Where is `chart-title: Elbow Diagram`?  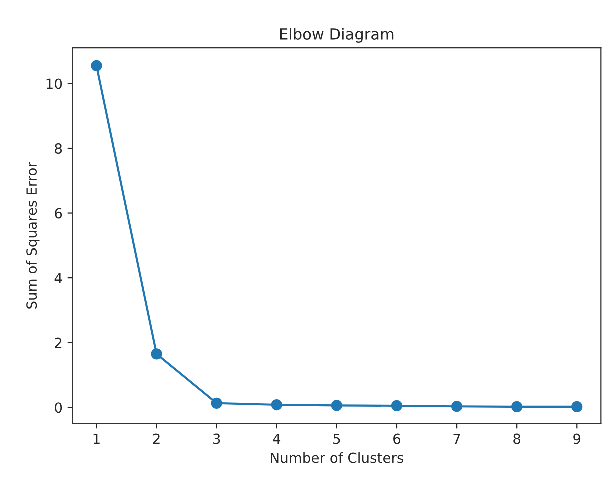 chart-title: Elbow Diagram is located at coordinates (337, 35).